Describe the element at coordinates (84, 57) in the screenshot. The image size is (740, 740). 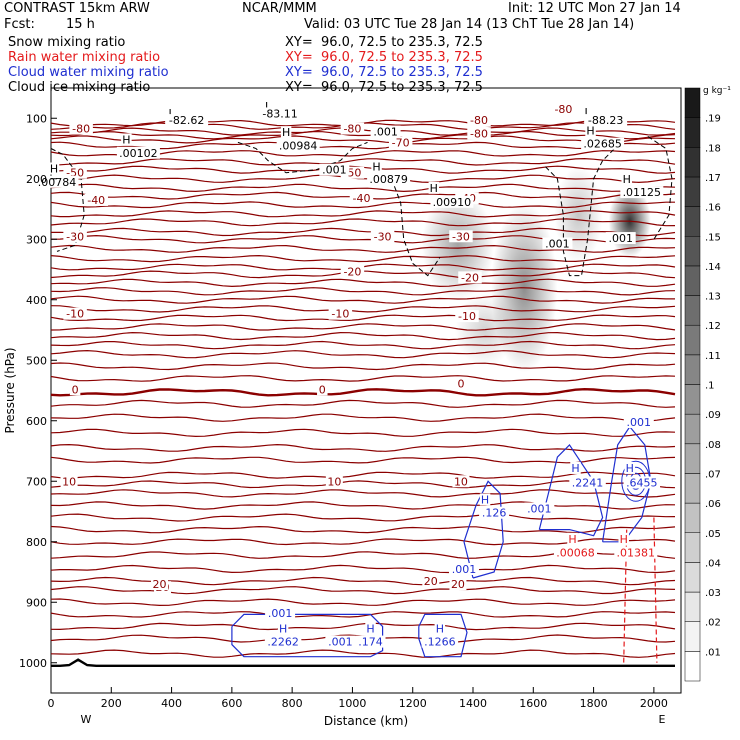
I see `field-name-rain: Rain water mixing ratio` at that location.